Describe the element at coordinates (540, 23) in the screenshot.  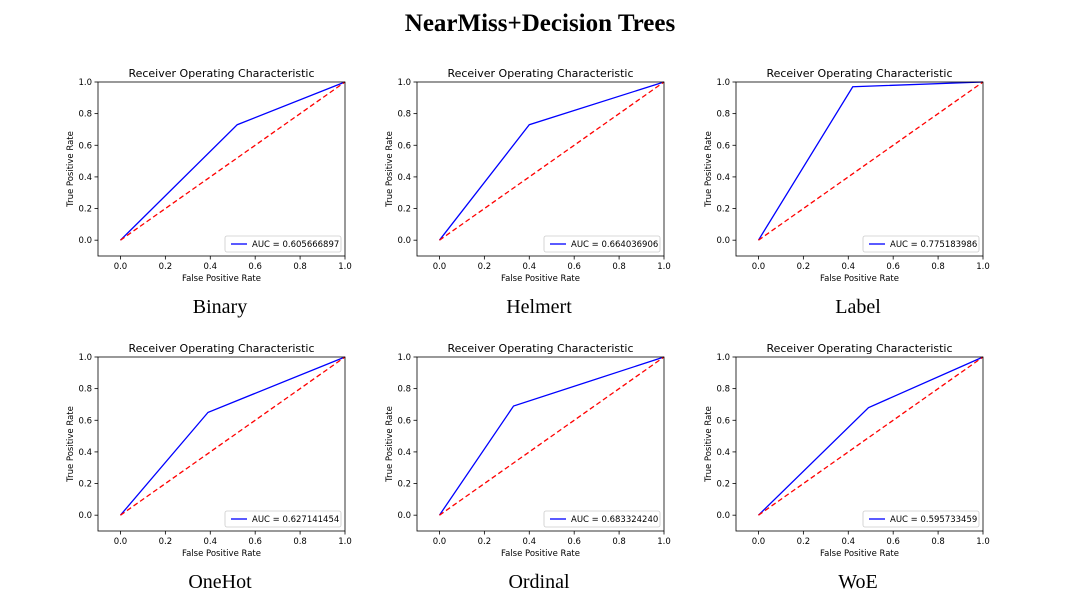
I see `page-title: NearMiss+Decision Trees` at that location.